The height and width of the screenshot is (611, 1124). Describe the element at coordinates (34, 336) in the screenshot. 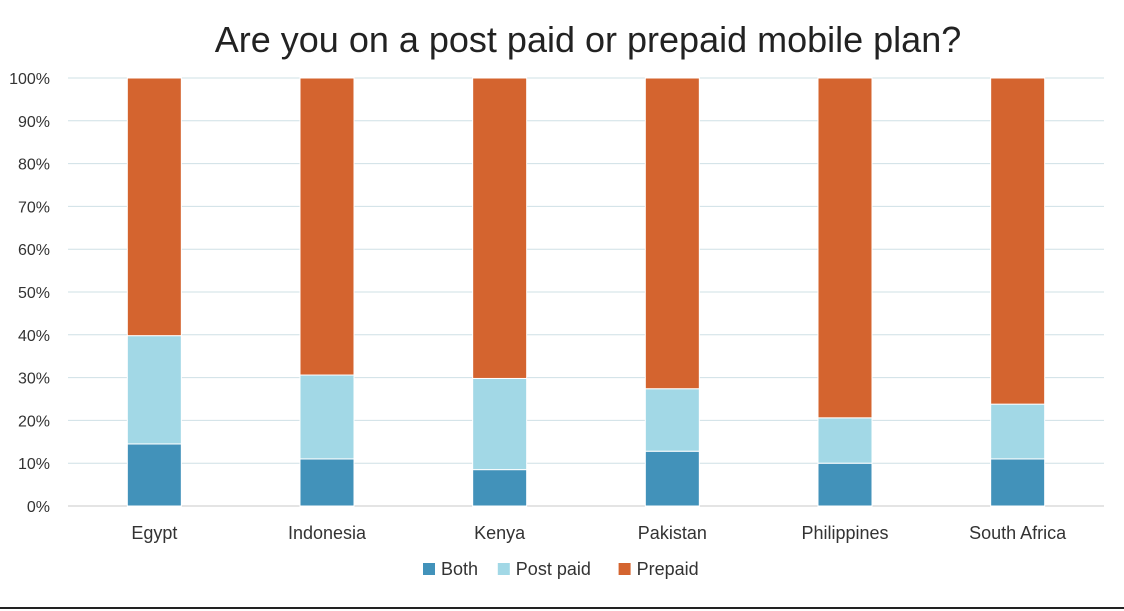

I see `y-tick-label: 40%` at that location.